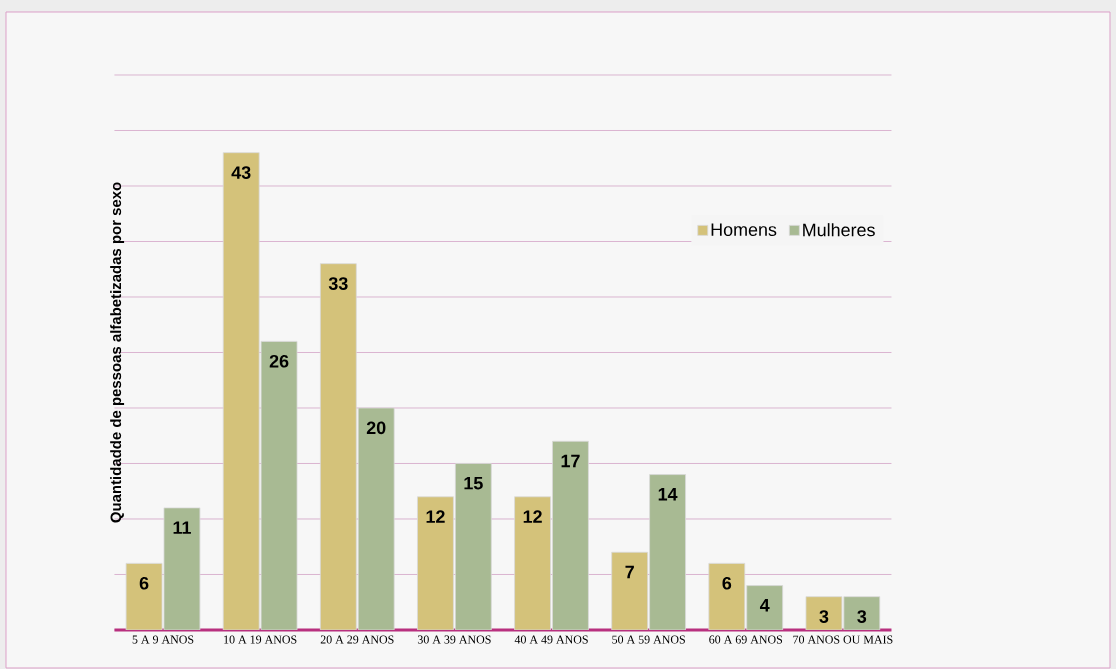 The height and width of the screenshot is (669, 1116). I want to click on data-label: 11, so click(182, 527).